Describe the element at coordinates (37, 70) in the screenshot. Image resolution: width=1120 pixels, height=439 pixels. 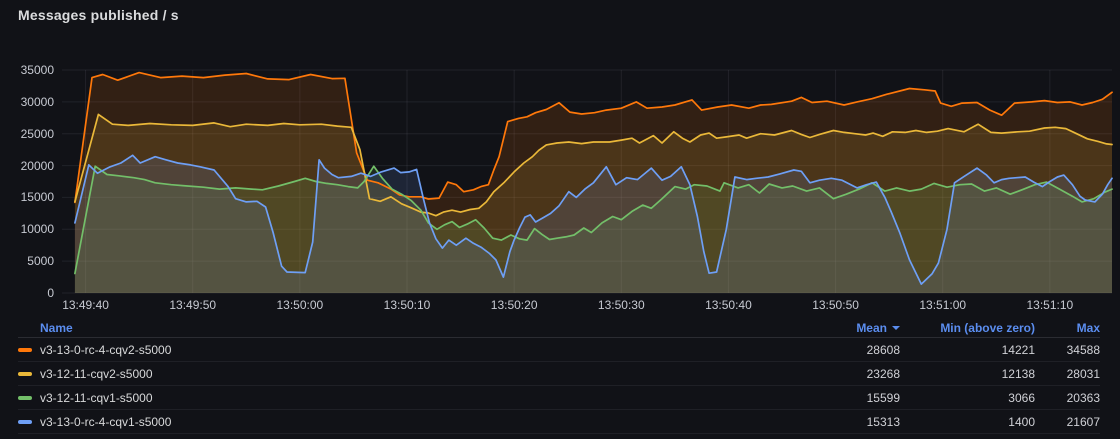
I see `y-axis-tick-label: 35000` at that location.